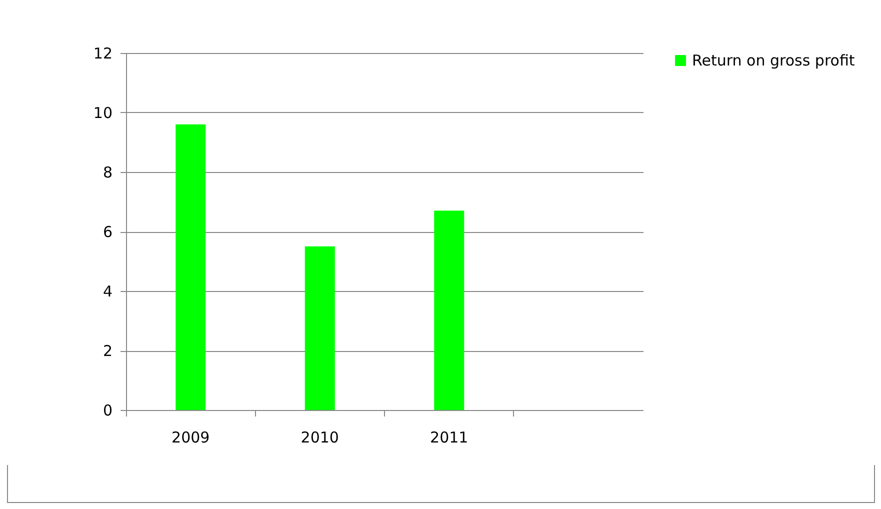 The image size is (881, 509). Describe the element at coordinates (107, 291) in the screenshot. I see `y-tick-label: 4` at that location.